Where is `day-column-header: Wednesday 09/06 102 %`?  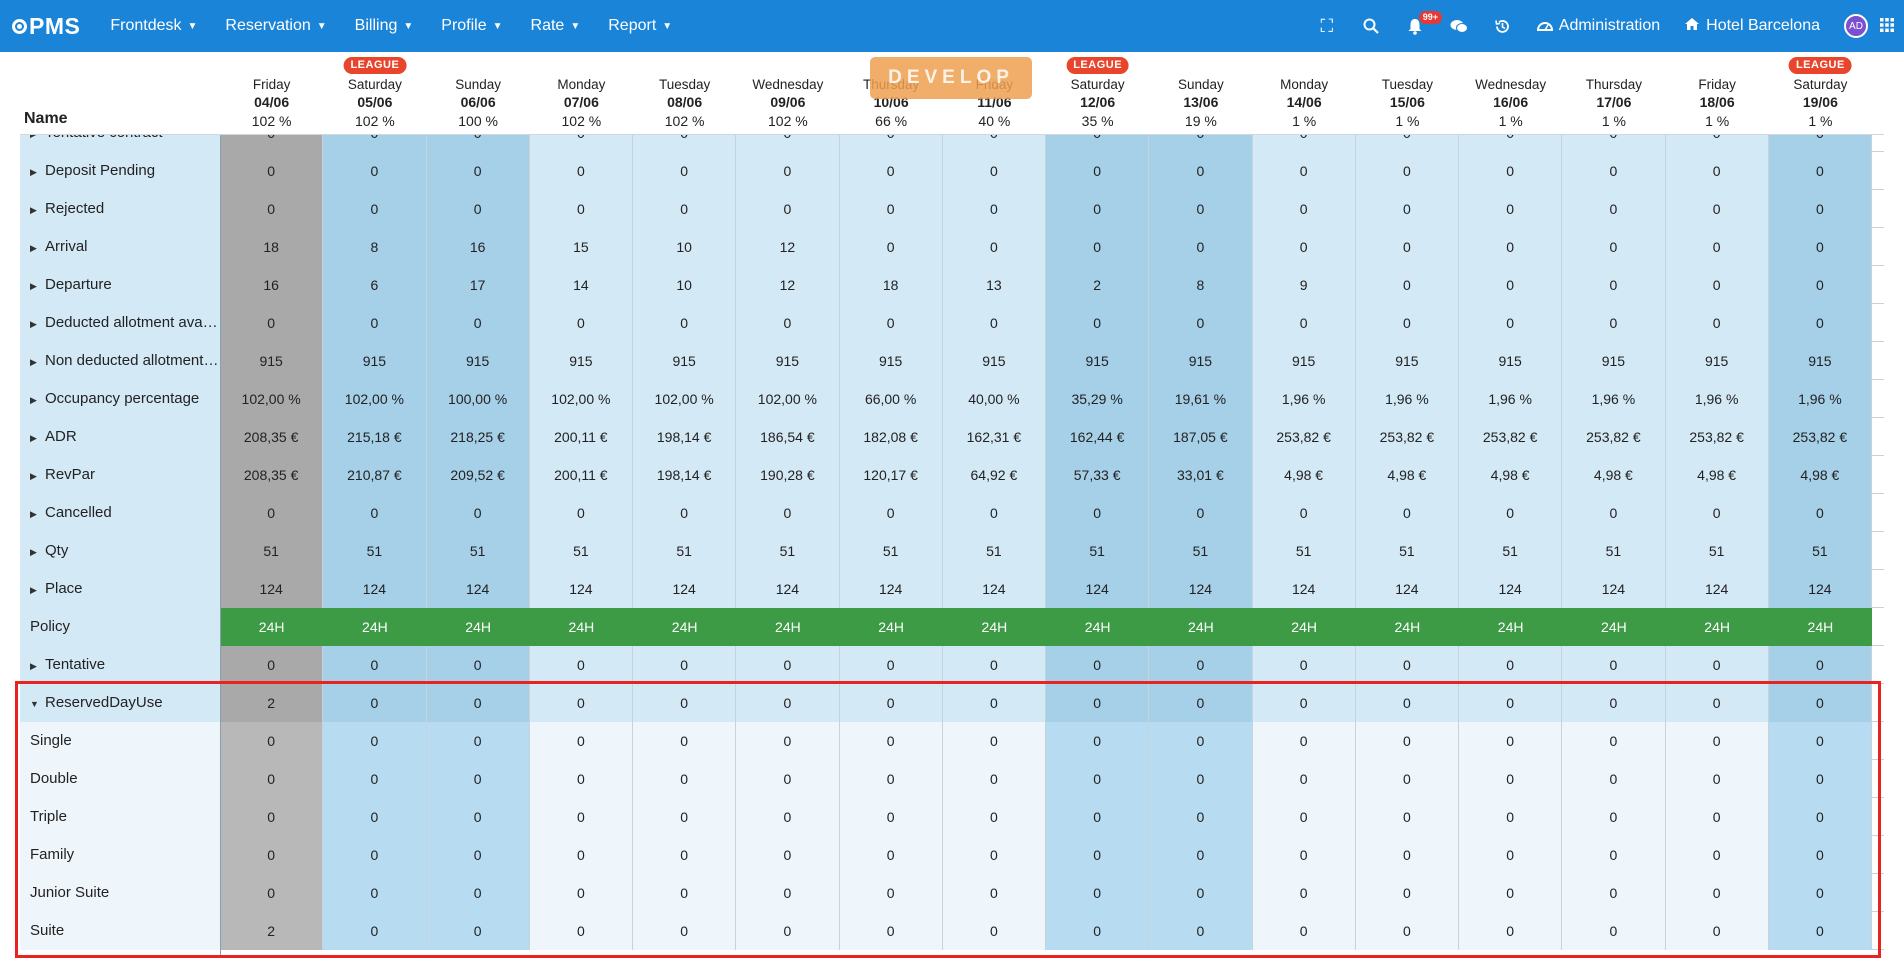
day-column-header: Wednesday 09/06 102 % is located at coordinates (787, 93).